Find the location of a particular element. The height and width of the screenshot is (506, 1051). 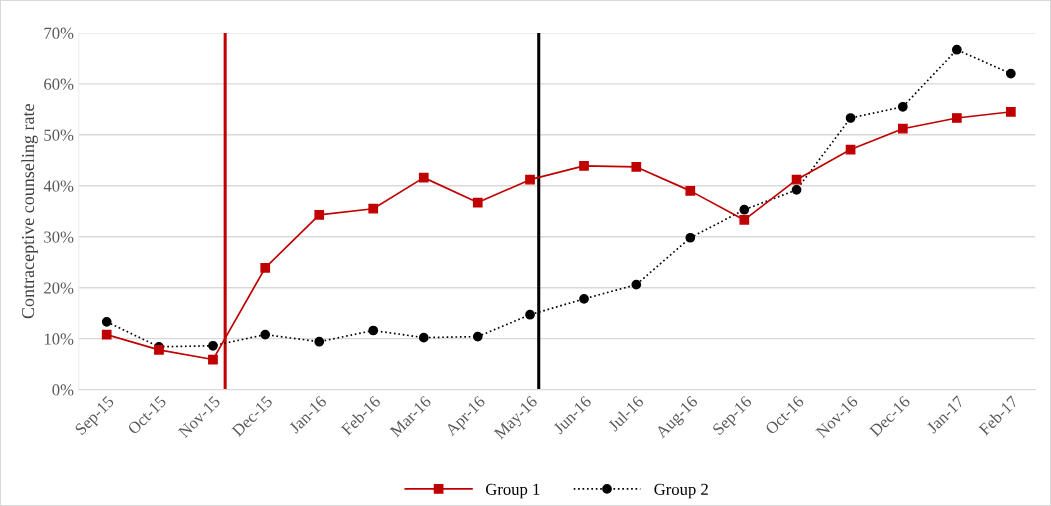

y-tick-label: 20% is located at coordinates (59, 288).